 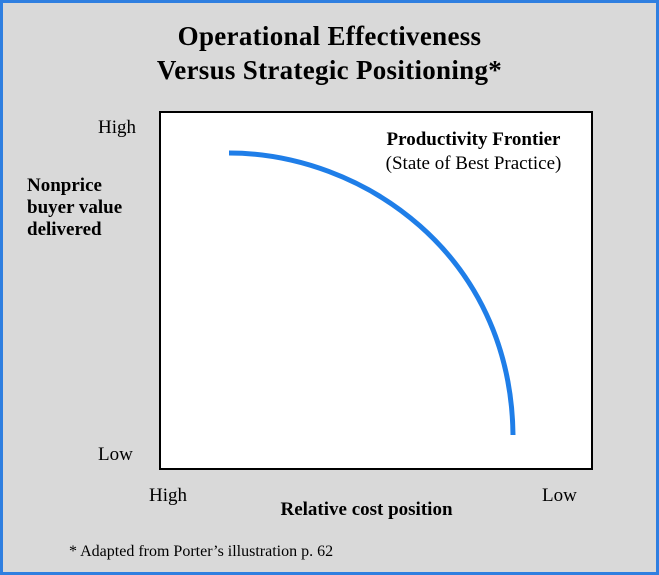 What do you see at coordinates (329, 70) in the screenshot?
I see `title-line-2: Versus Strategic Positioning*` at bounding box center [329, 70].